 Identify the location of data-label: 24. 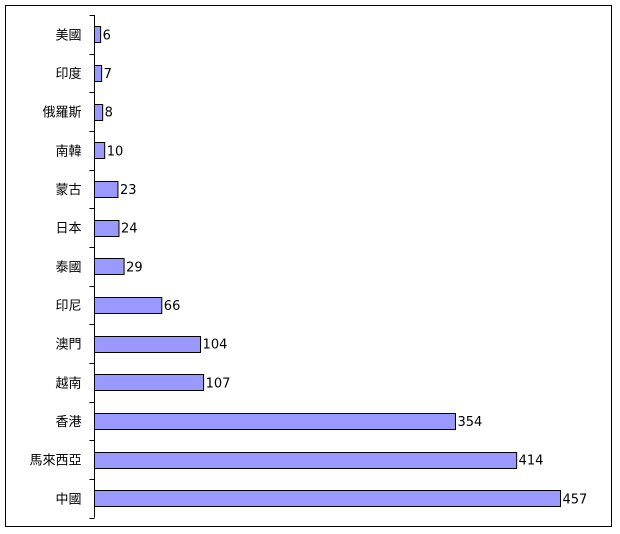
(129, 229).